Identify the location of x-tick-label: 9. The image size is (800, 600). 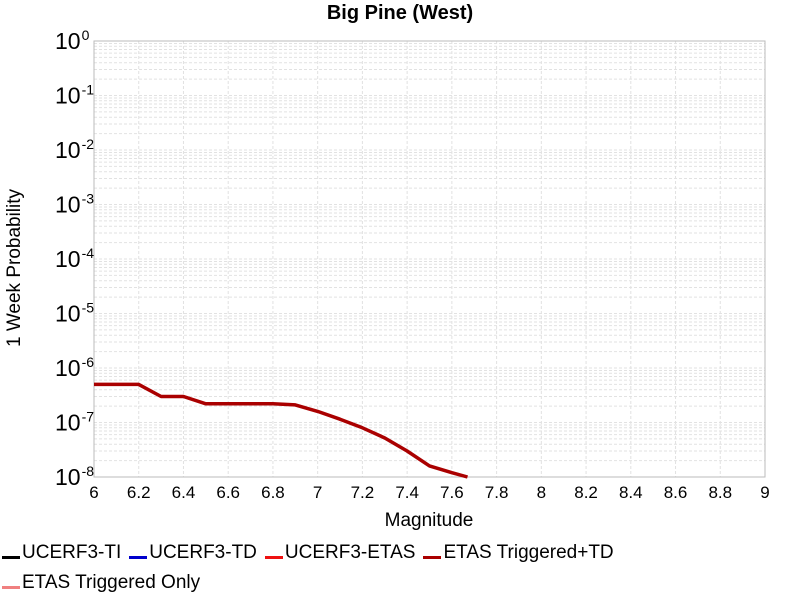
(764, 492).